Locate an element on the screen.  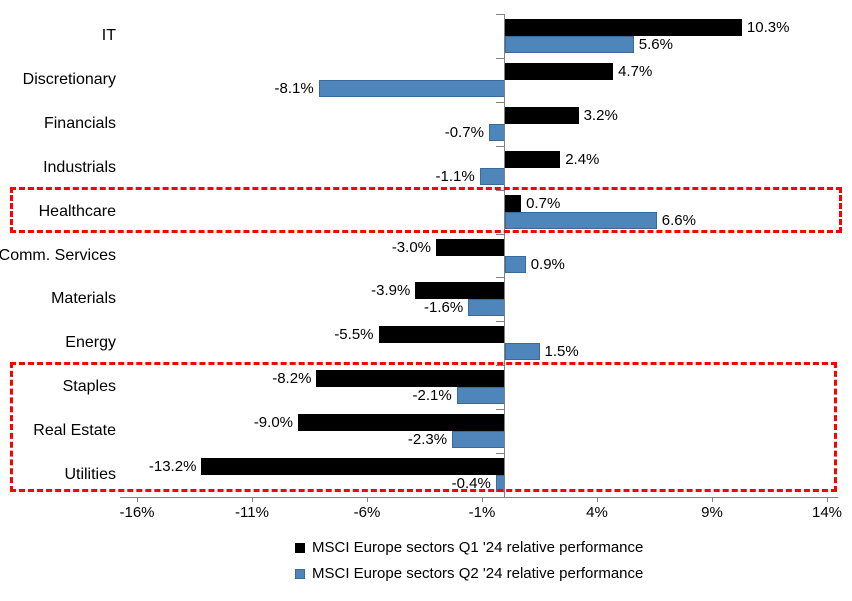
bar-value-label: -0.7% is located at coordinates (464, 132).